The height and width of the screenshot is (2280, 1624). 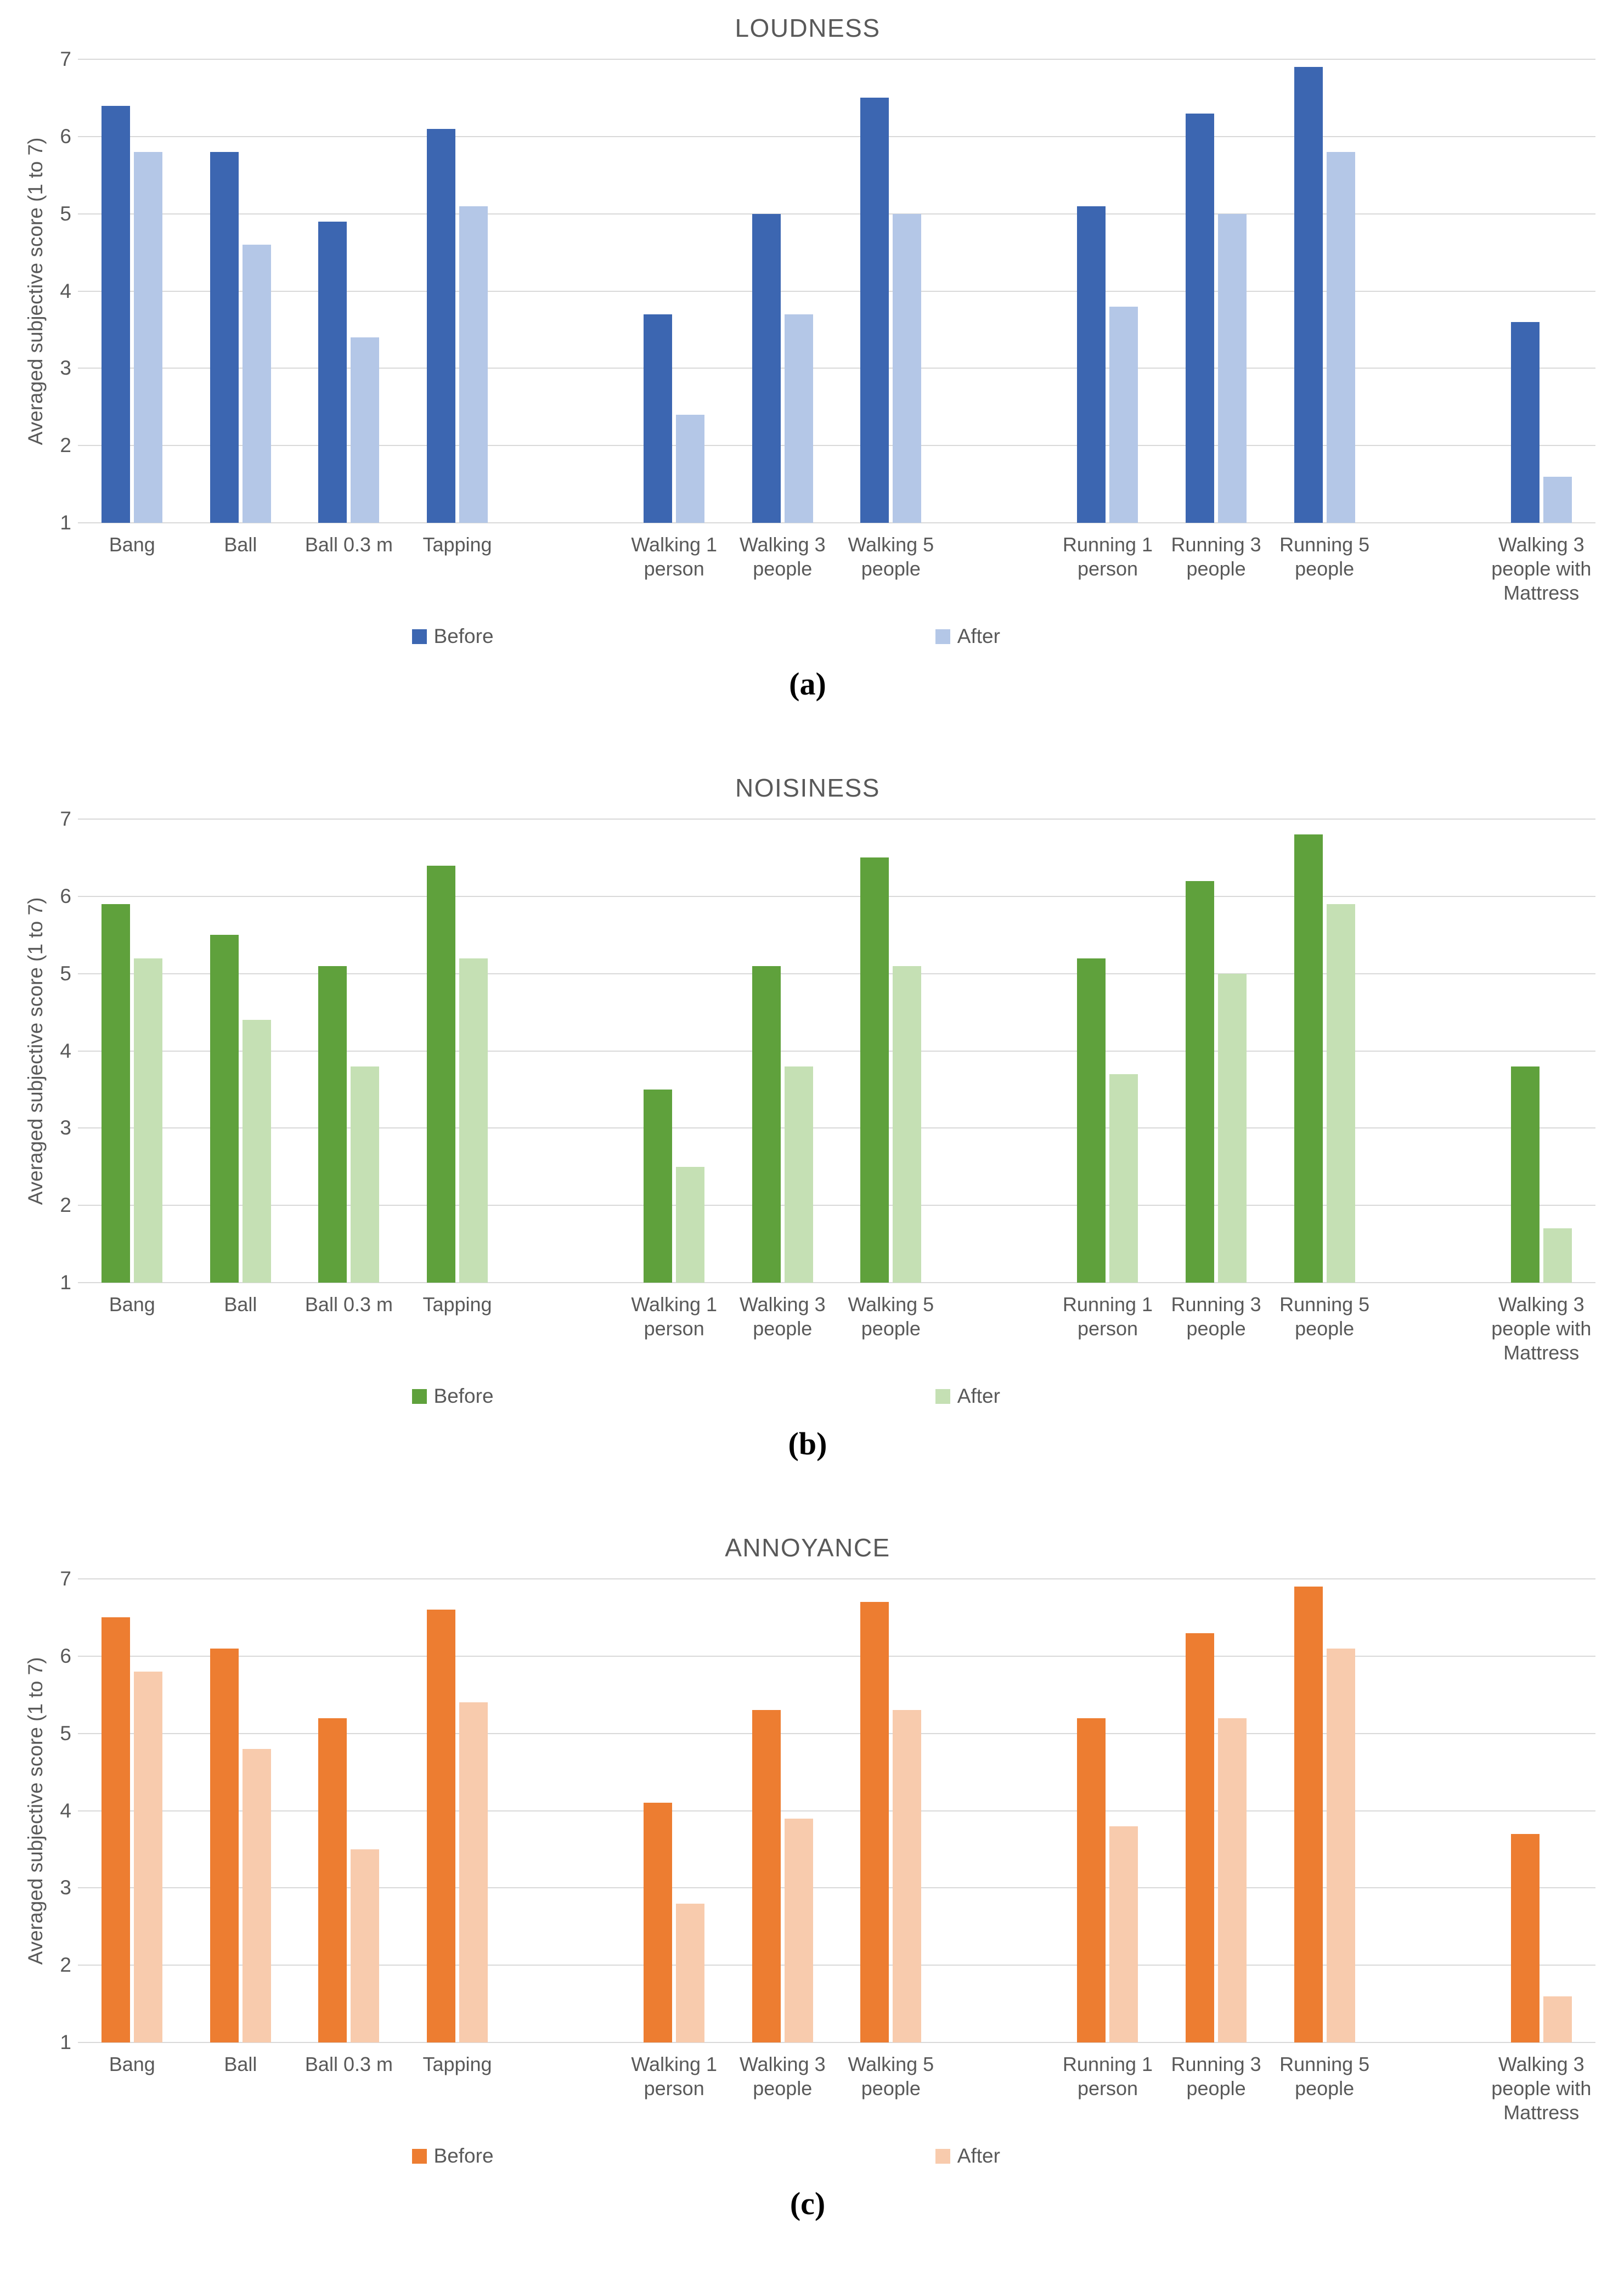 I want to click on figure-sublabel: (c), so click(x=808, y=2203).